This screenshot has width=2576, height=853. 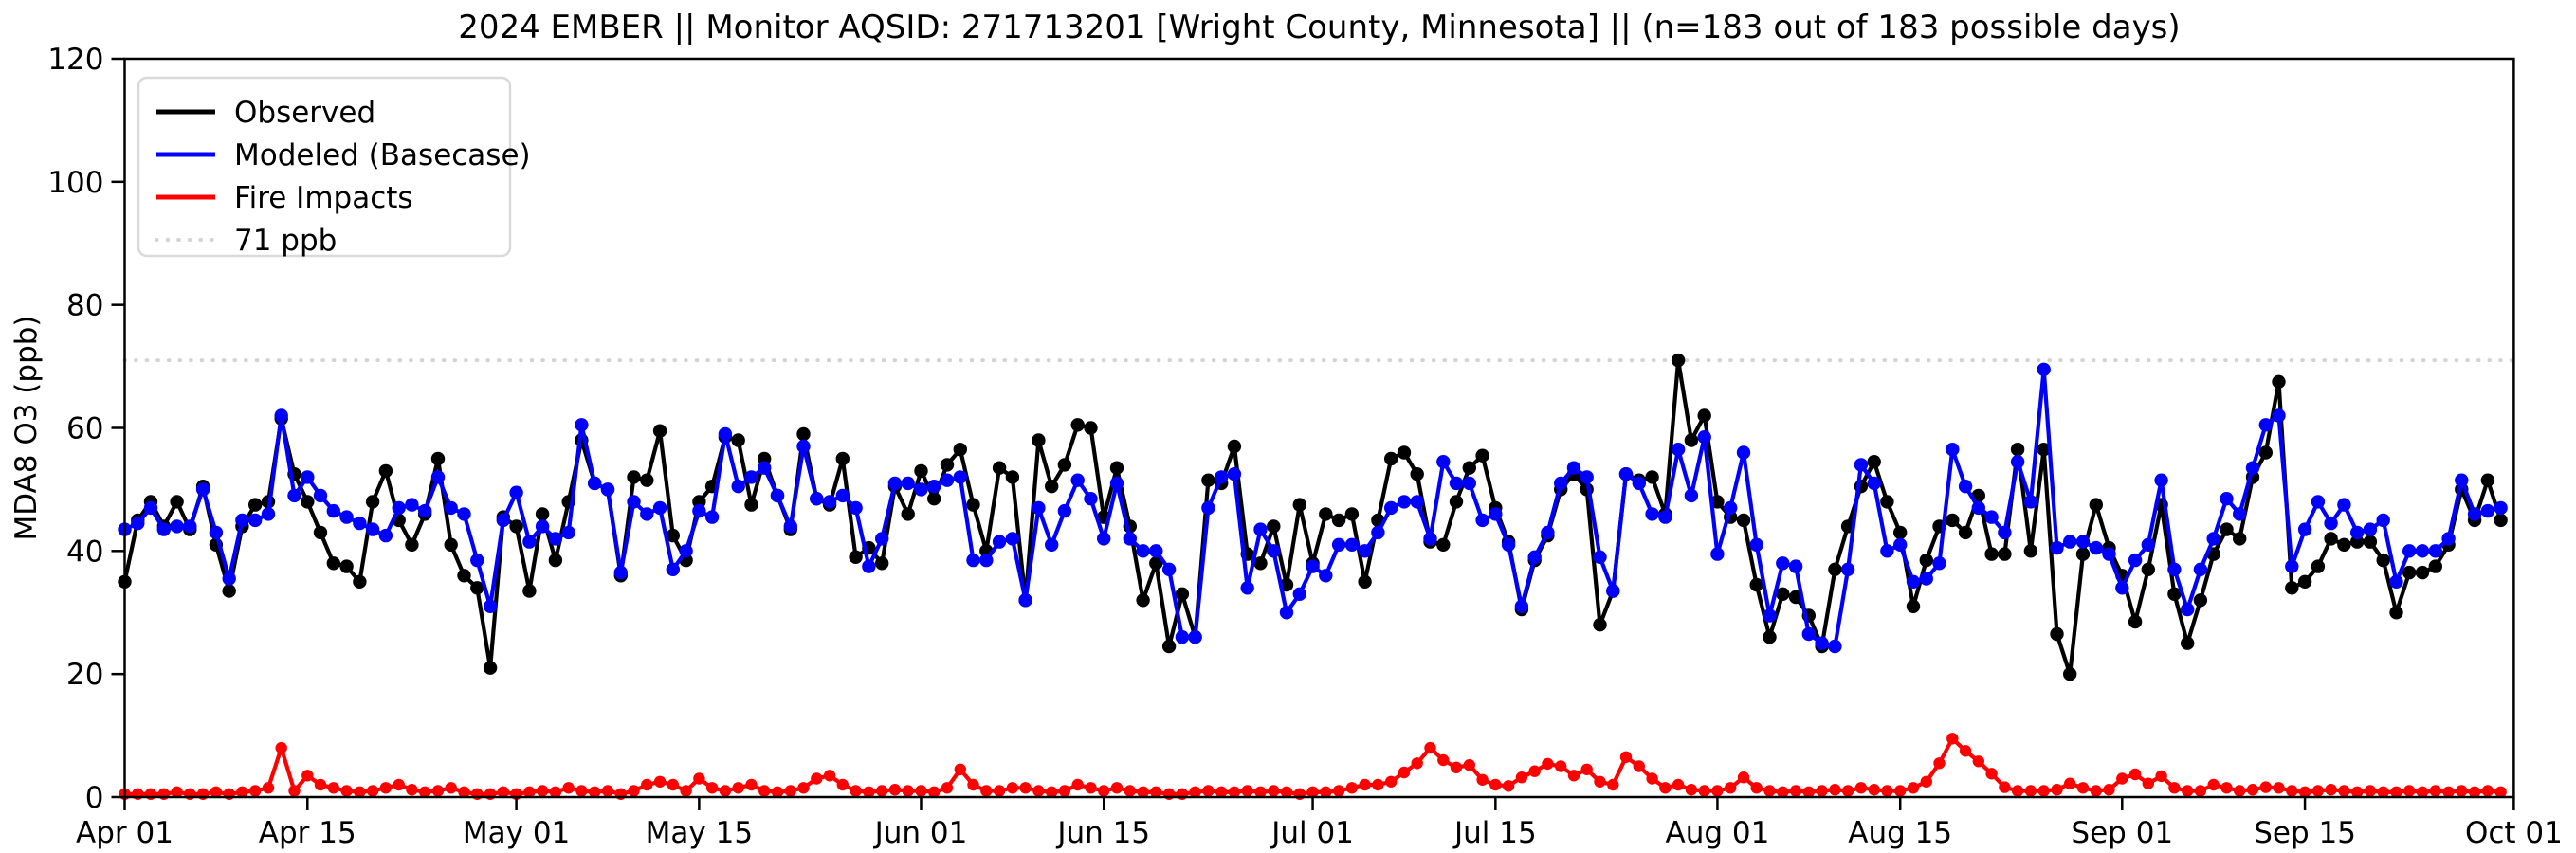 What do you see at coordinates (699, 833) in the screenshot?
I see `x-tick-label: May 15` at bounding box center [699, 833].